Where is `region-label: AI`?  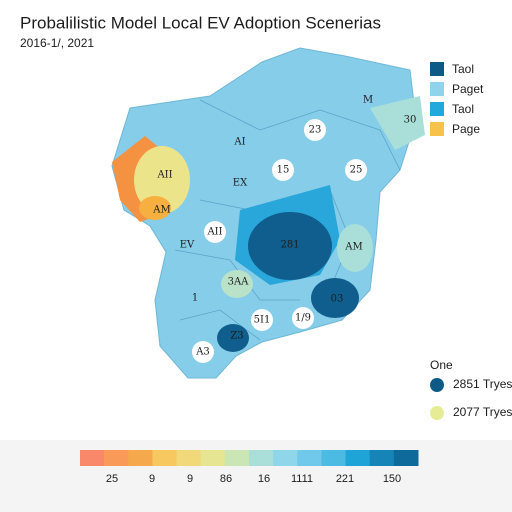
region-label: AI is located at coordinates (239, 142).